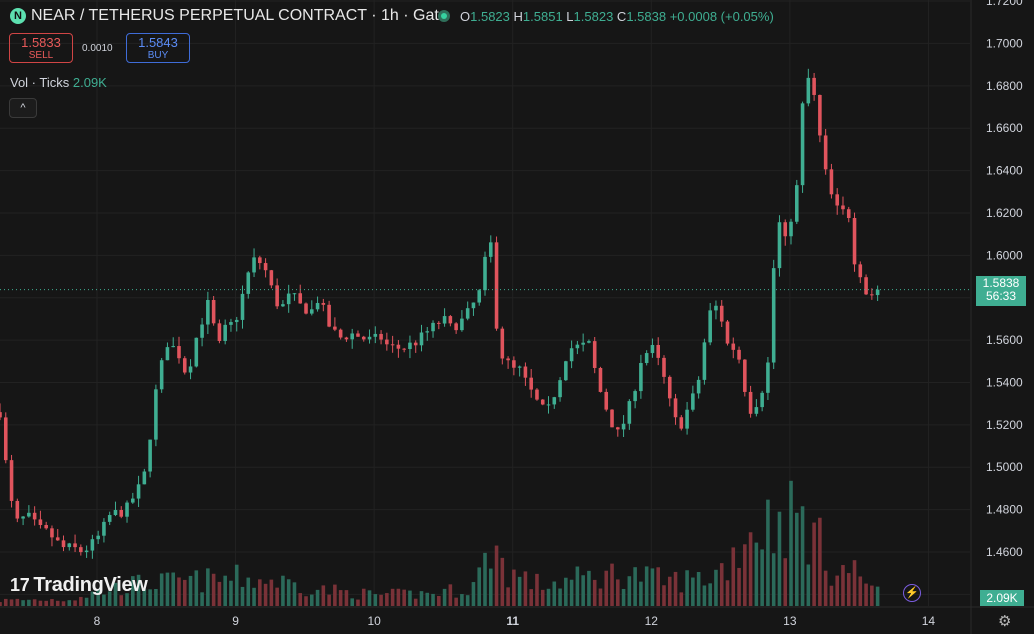 This screenshot has height=634, width=1034. I want to click on collapse-legend-button: ^, so click(23, 108).